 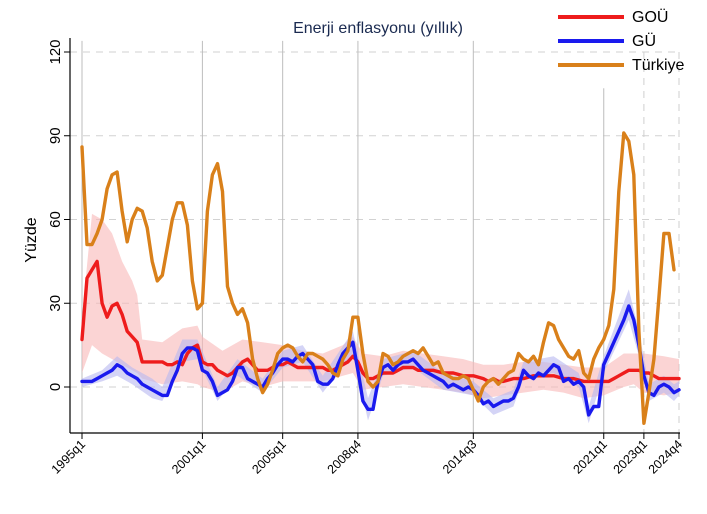 I want to click on chart-title: Enerji enflasyonu (yıllık), so click(x=378, y=28).